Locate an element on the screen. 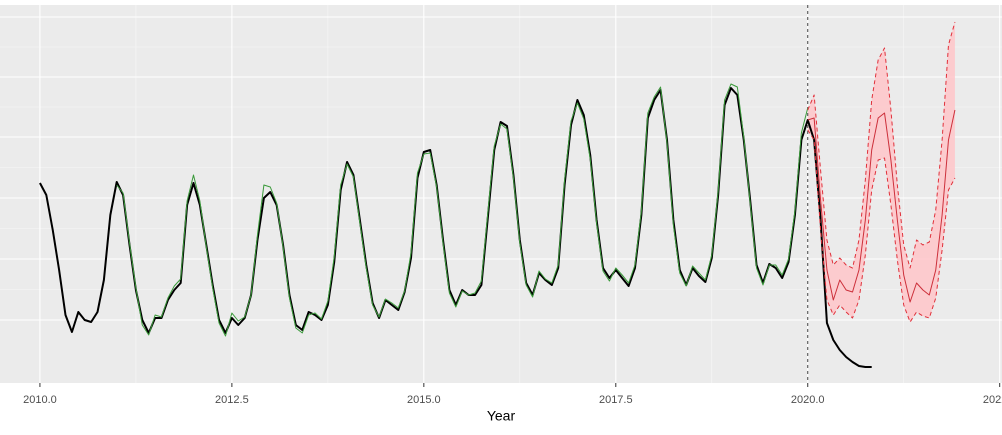  x-tick-label: 2015.0 is located at coordinates (424, 400).